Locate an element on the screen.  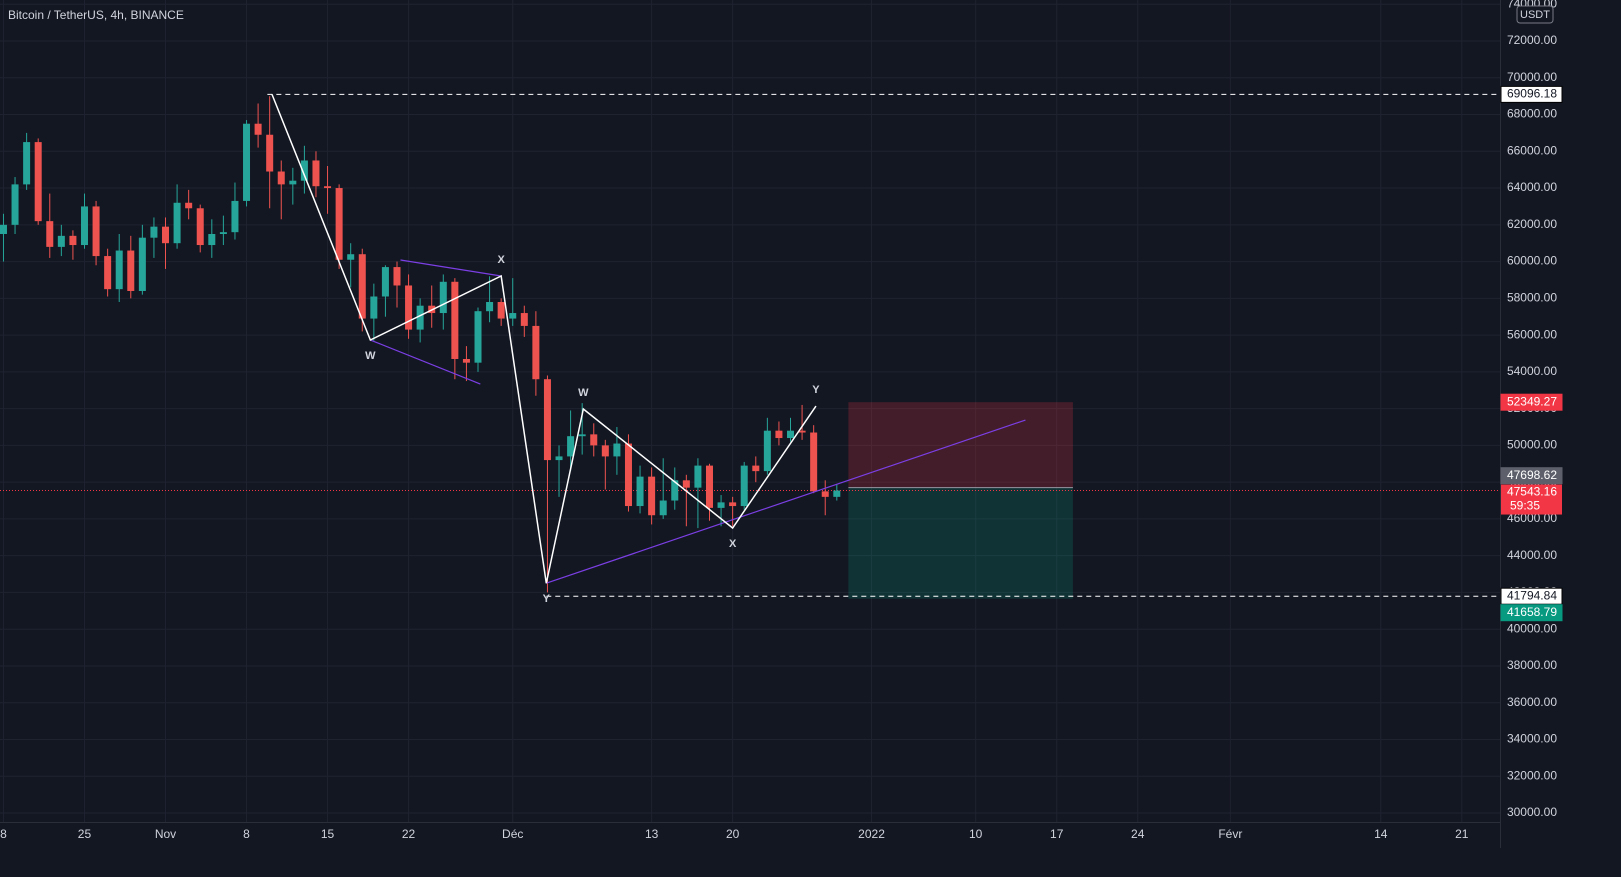
y-tick-label: 74000.00 is located at coordinates (1532, 5).